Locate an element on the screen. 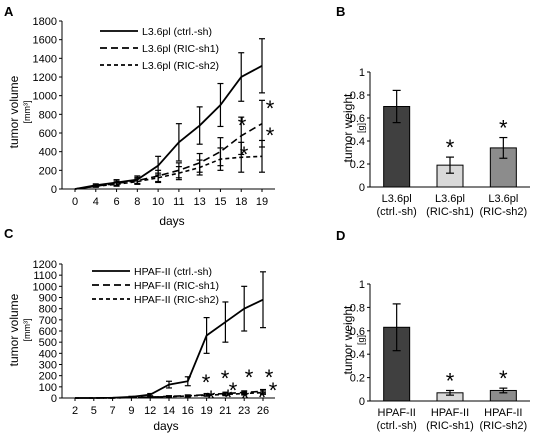 The width and height of the screenshot is (550, 433). panel-c-y-axis-label: tumor volume is located at coordinates (14, 329).